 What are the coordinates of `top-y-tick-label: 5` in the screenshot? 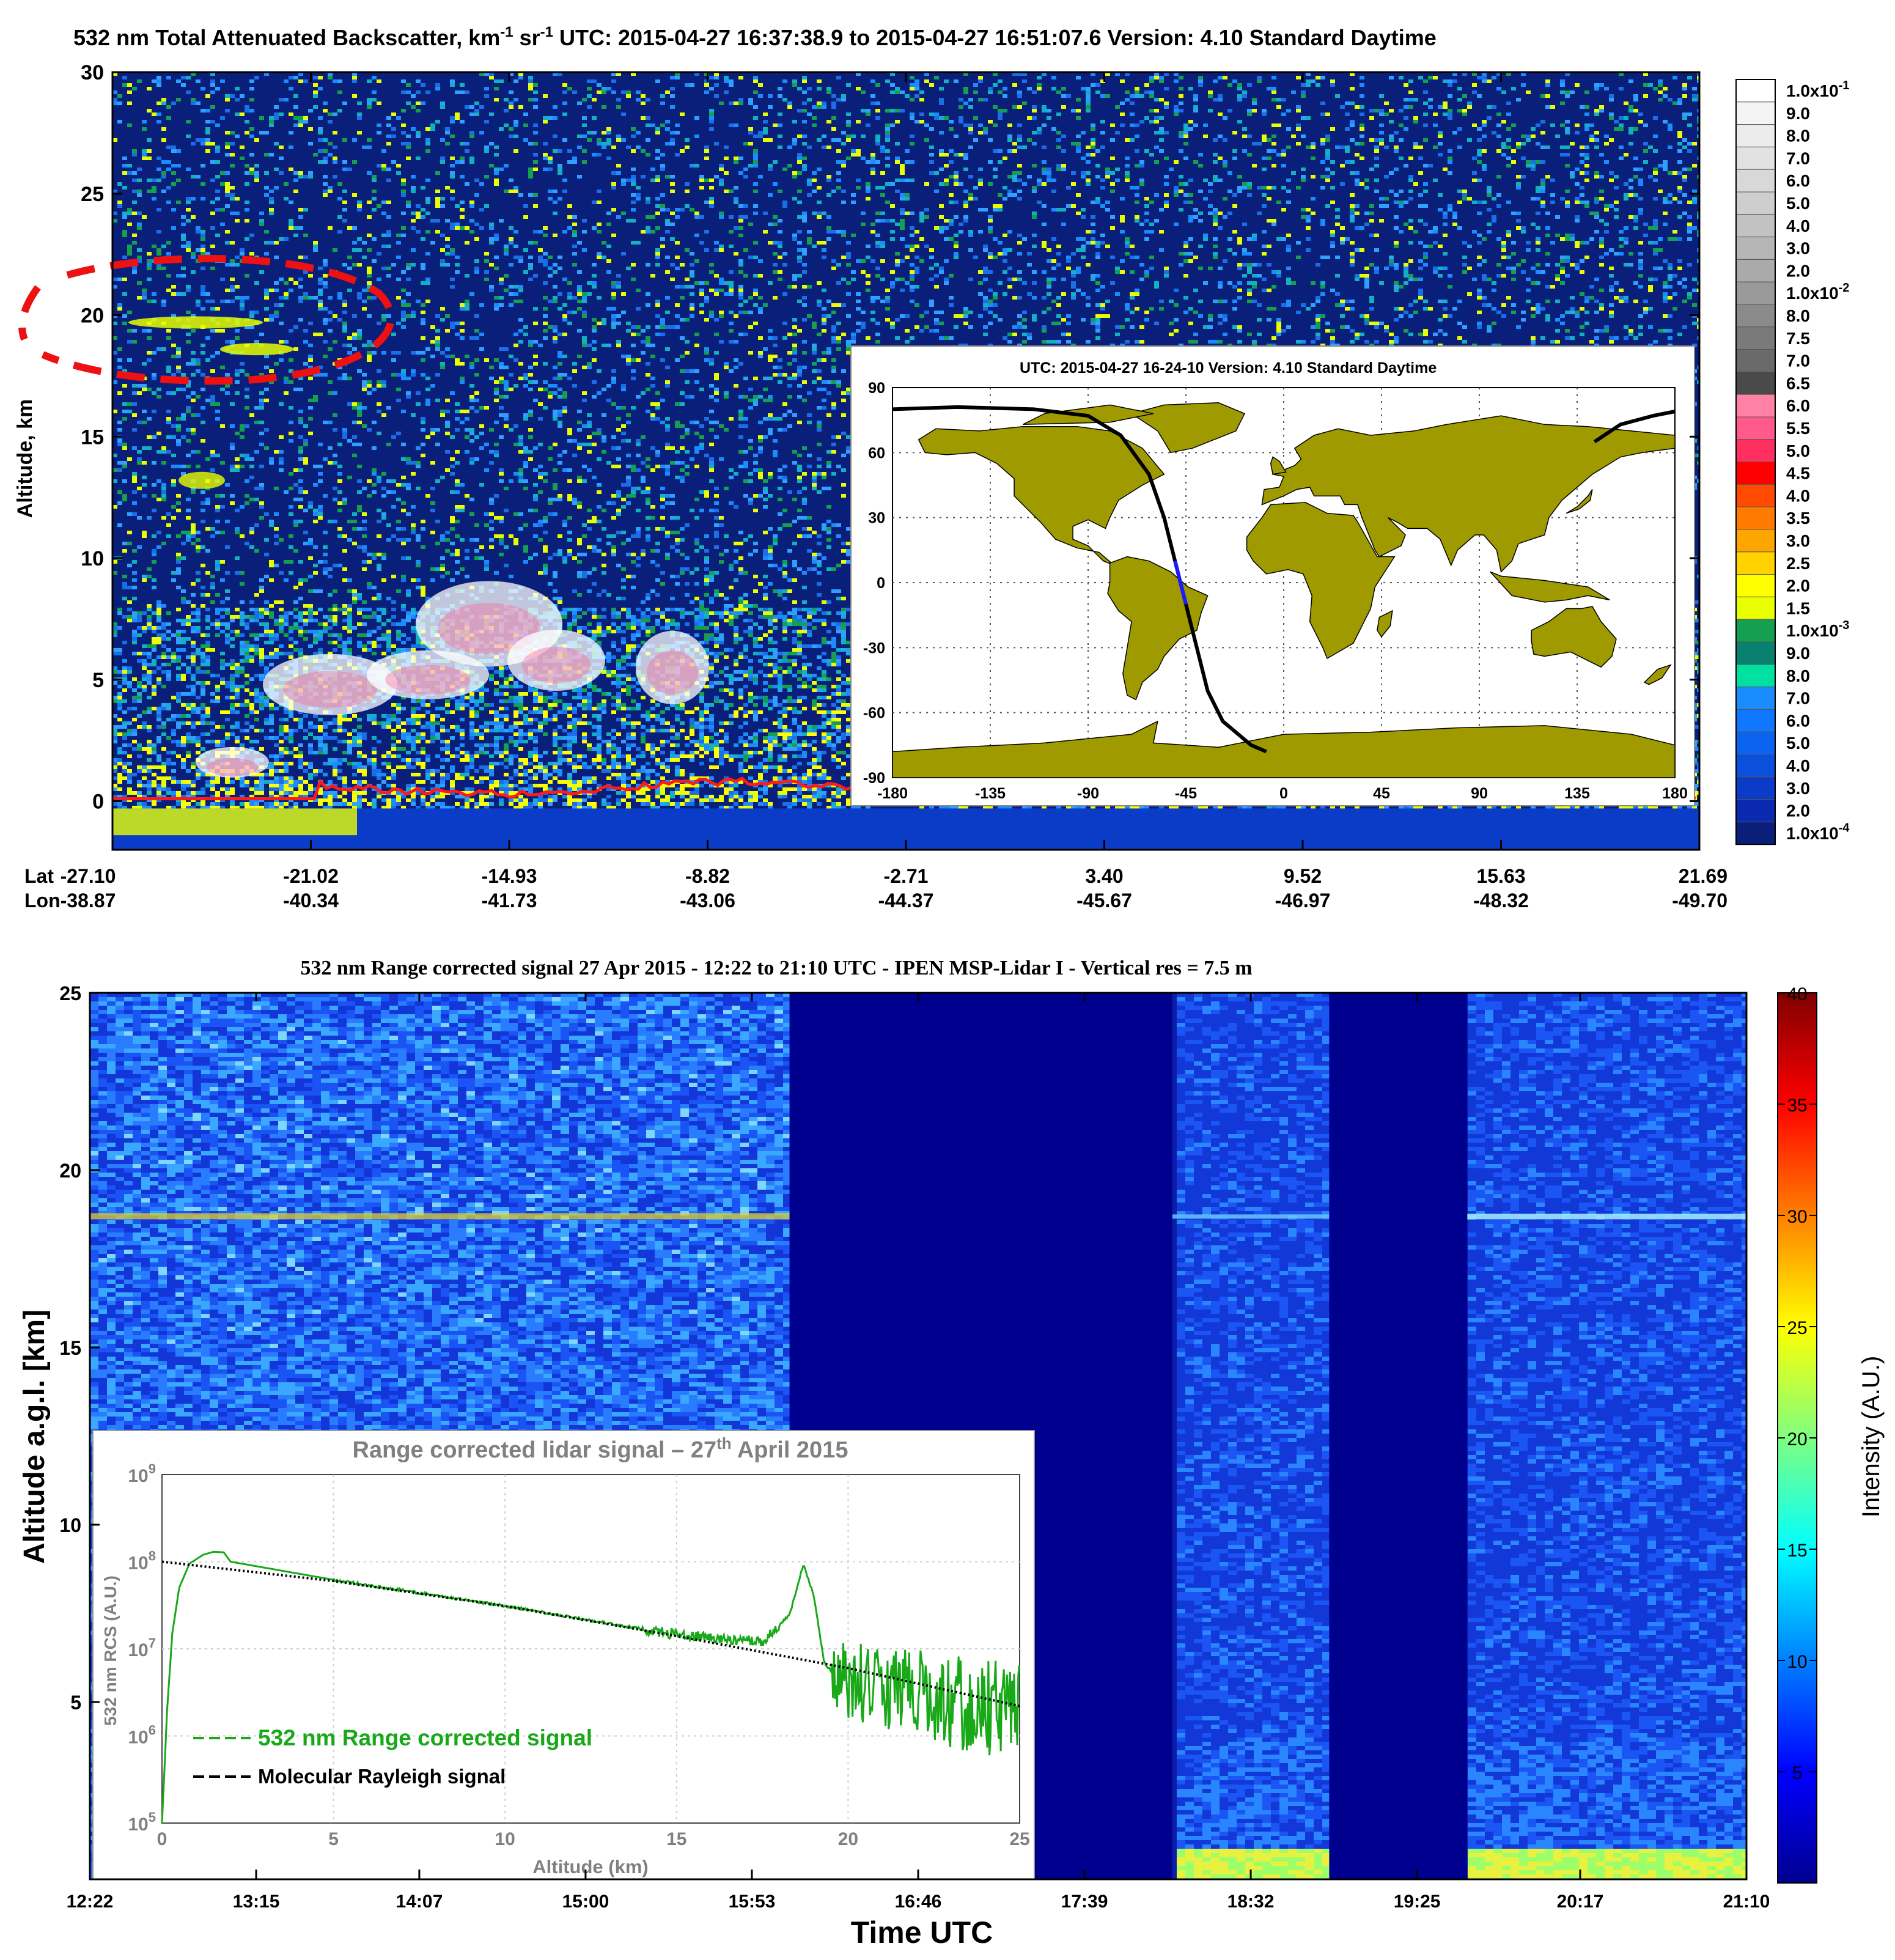 It's located at (98, 680).